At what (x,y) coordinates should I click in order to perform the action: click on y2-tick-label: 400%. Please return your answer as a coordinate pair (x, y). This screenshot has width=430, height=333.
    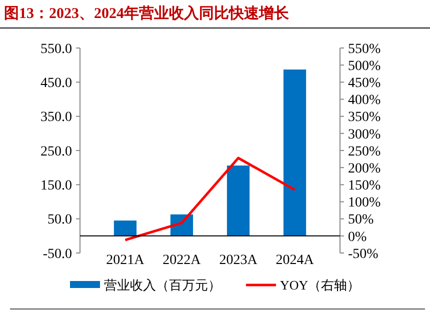
    Looking at the image, I should click on (364, 100).